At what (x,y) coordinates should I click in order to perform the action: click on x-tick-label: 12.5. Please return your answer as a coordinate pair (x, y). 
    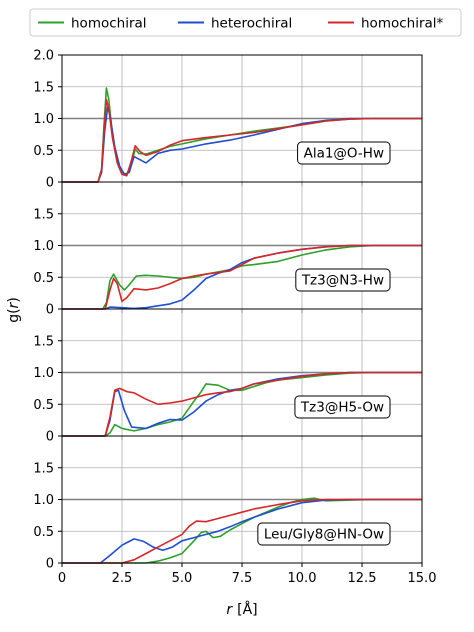
    Looking at the image, I should click on (362, 578).